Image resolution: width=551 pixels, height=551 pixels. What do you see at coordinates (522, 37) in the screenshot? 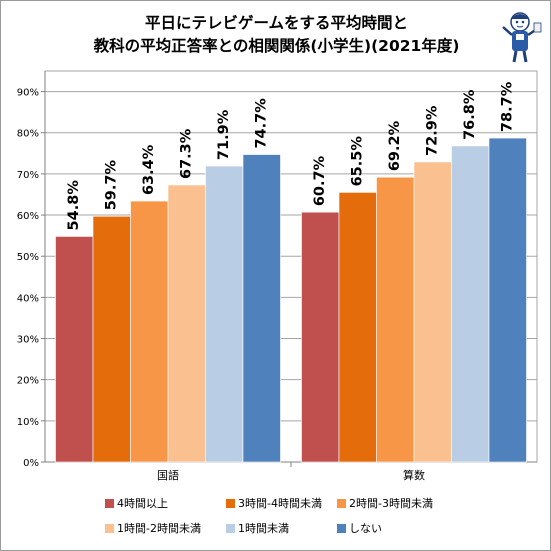
I see `mascot-logo` at bounding box center [522, 37].